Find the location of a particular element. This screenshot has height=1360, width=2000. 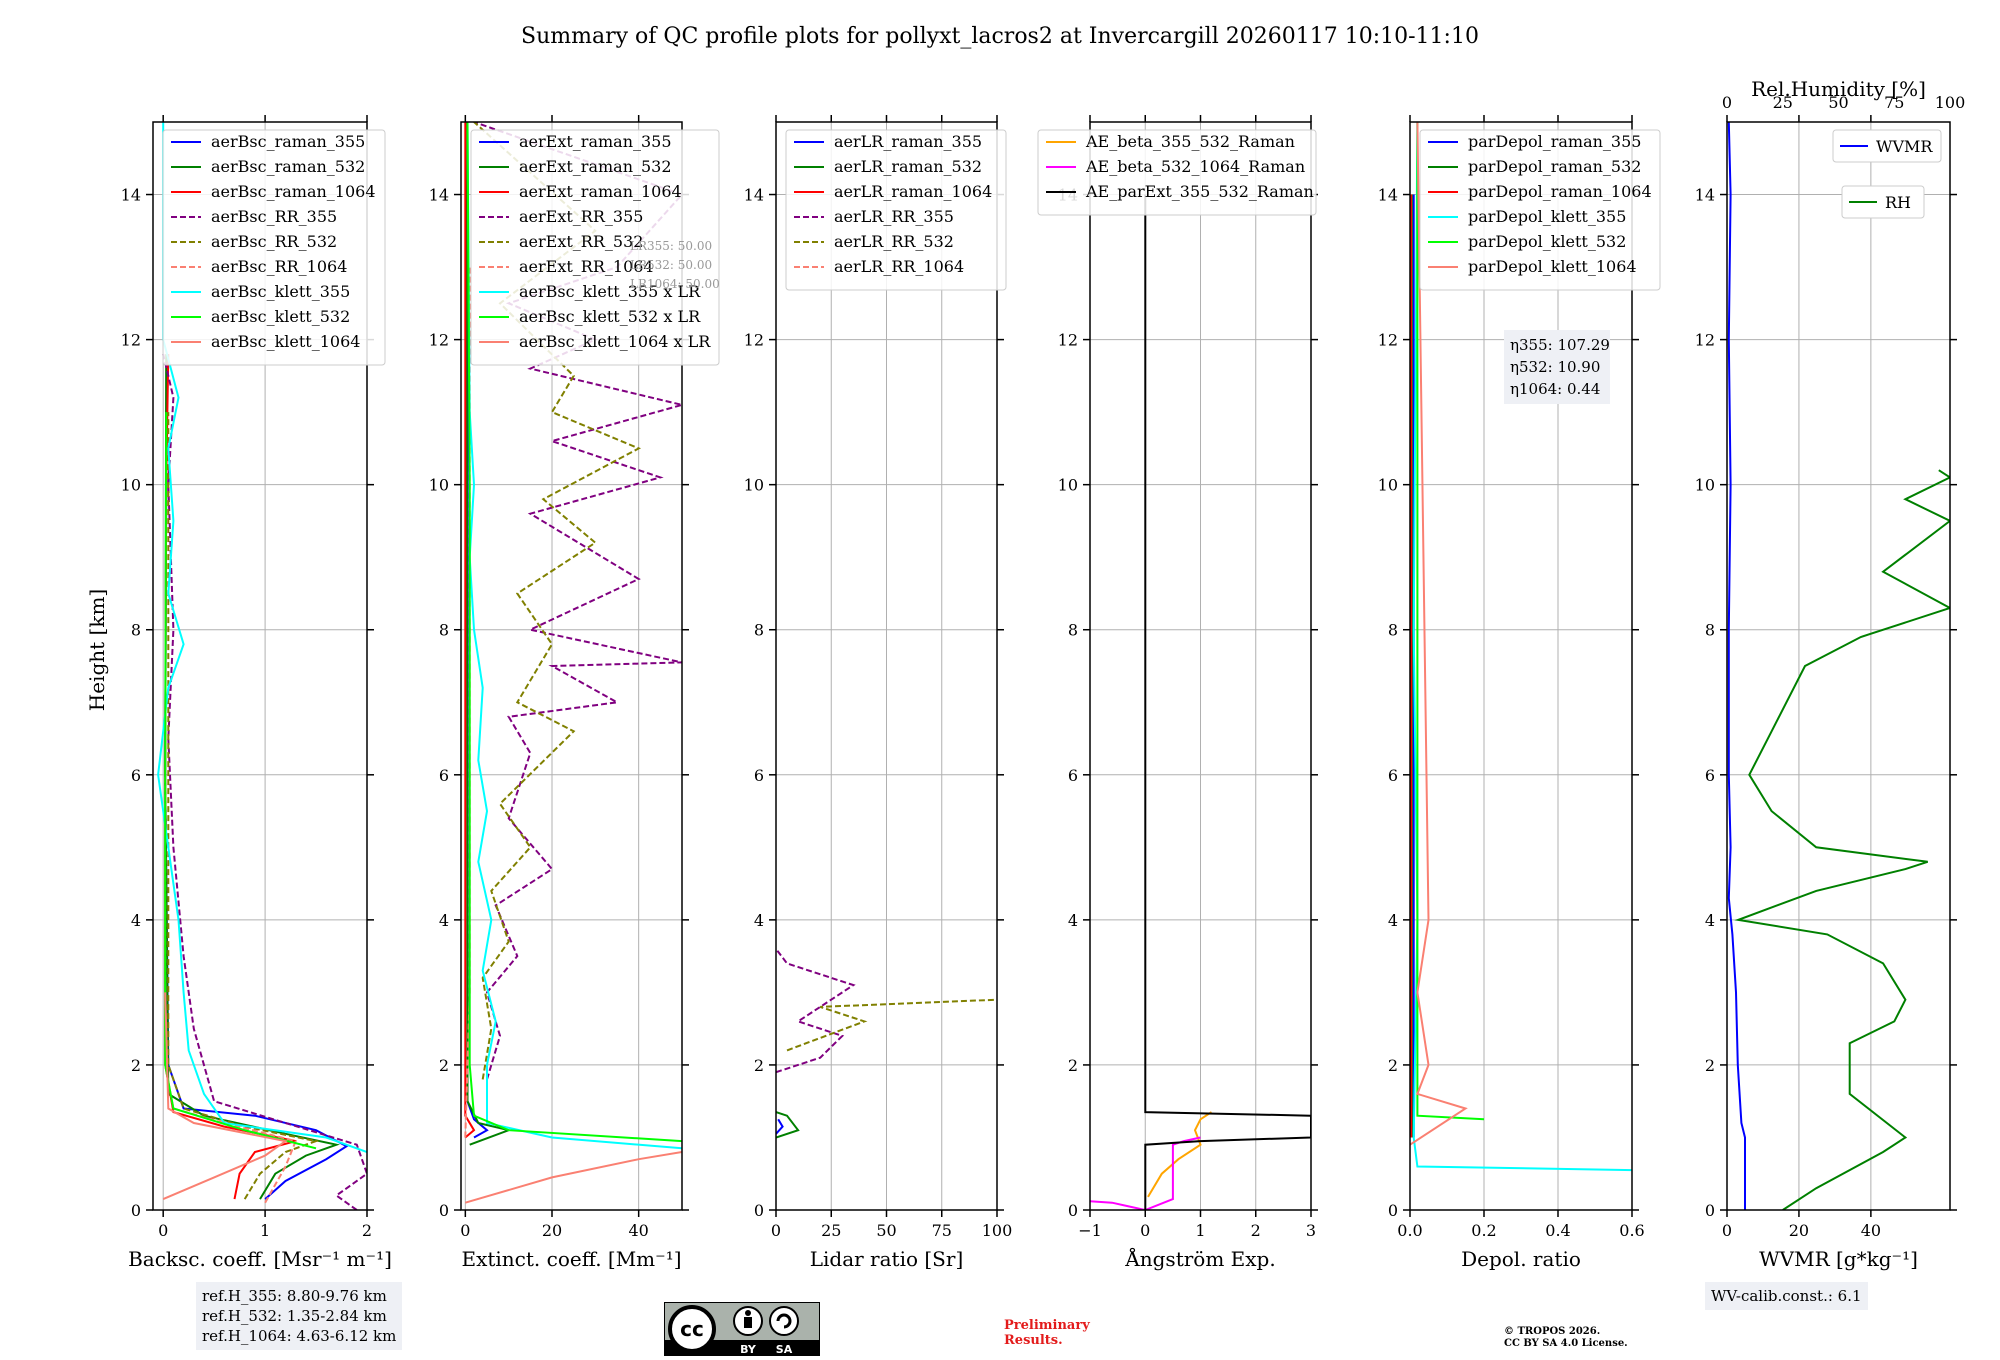

preliminary-note: Preliminary Results. is located at coordinates (1047, 1333).